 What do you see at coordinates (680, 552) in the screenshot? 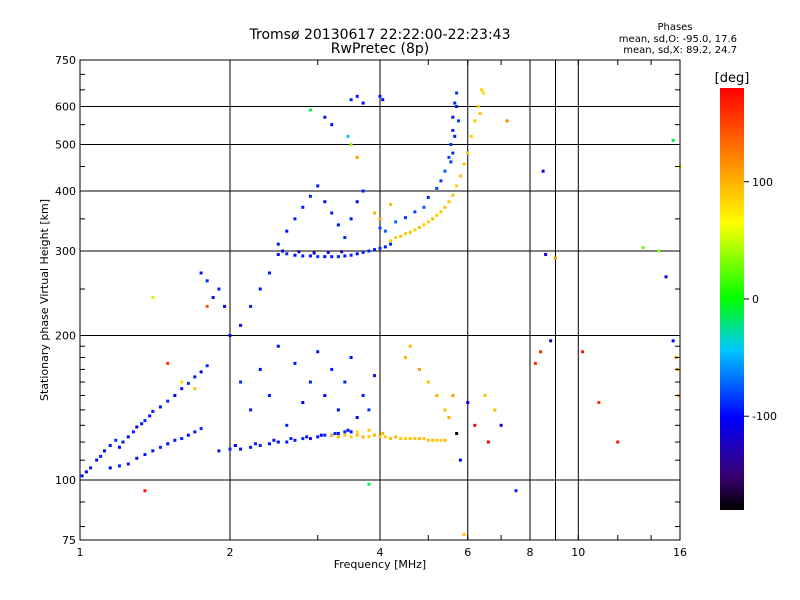
I see `x-tick-label: 16` at bounding box center [680, 552].